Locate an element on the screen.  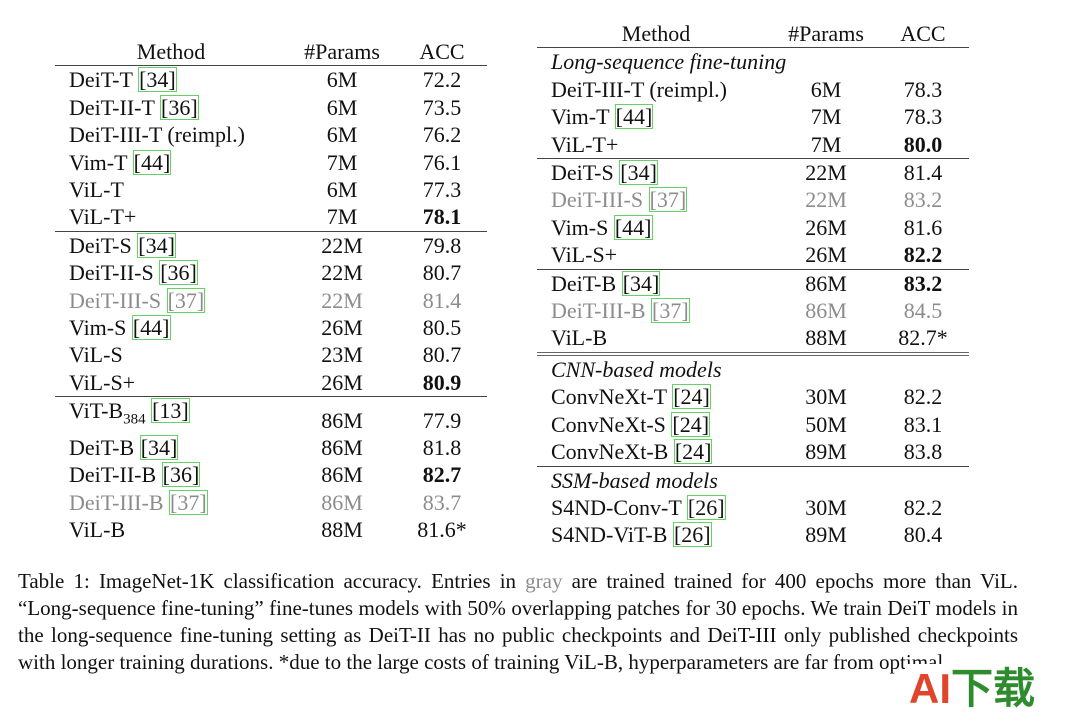
table-row: ViL-B 88M 81.6* is located at coordinates (271, 529).